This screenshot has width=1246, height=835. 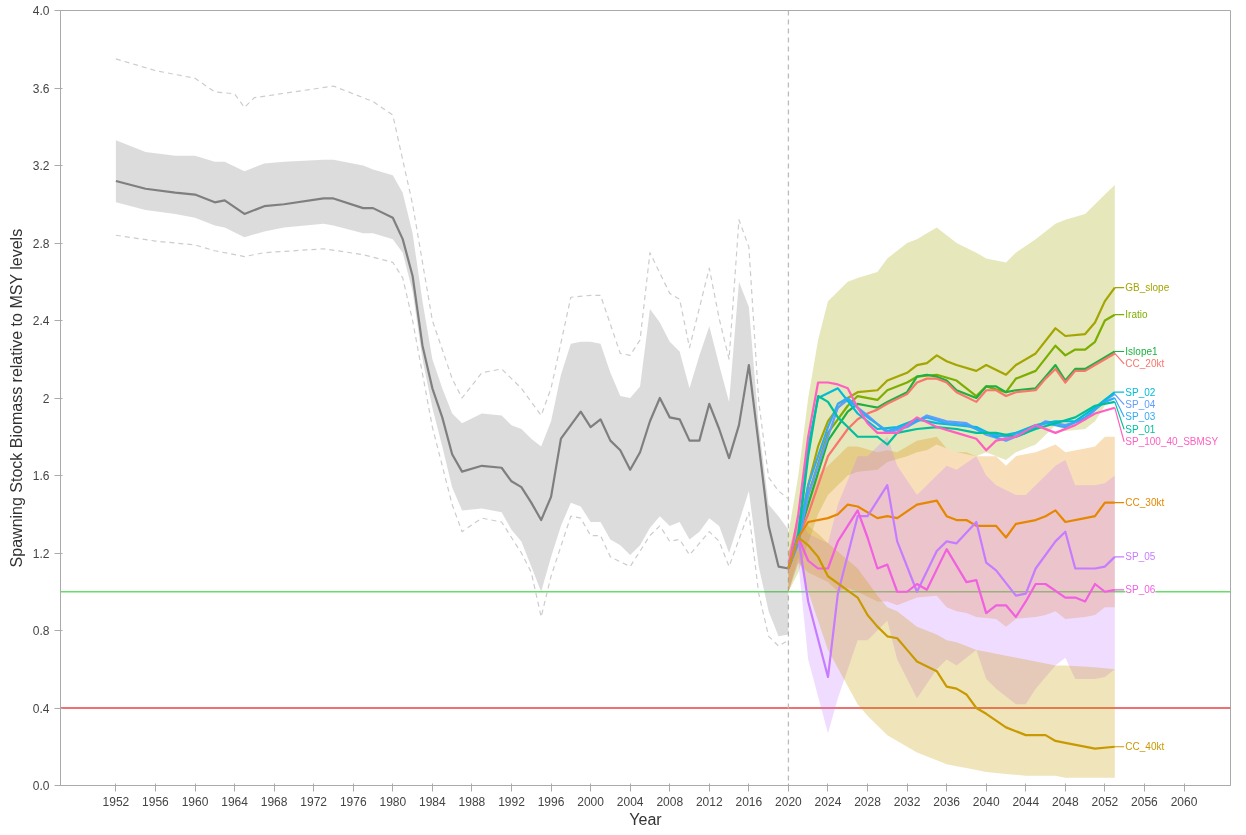 I want to click on legend-label: CC_20kt, so click(x=1145, y=364).